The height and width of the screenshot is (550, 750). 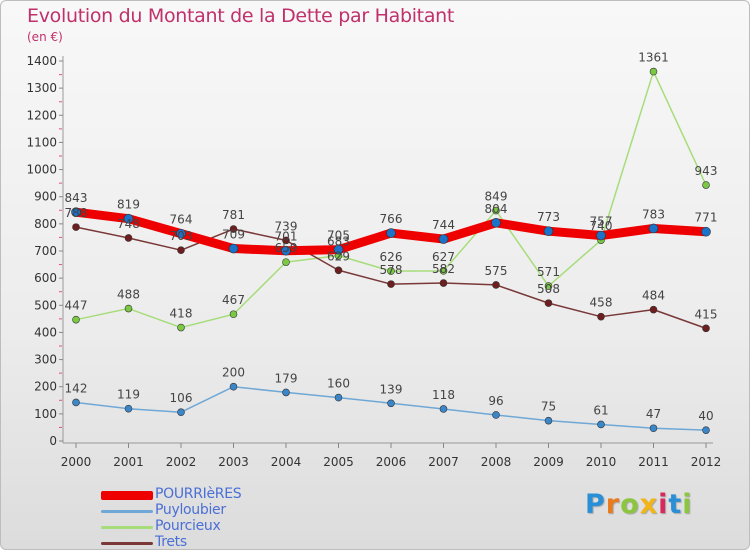 I want to click on y-tick-label: 900, so click(x=45, y=197).